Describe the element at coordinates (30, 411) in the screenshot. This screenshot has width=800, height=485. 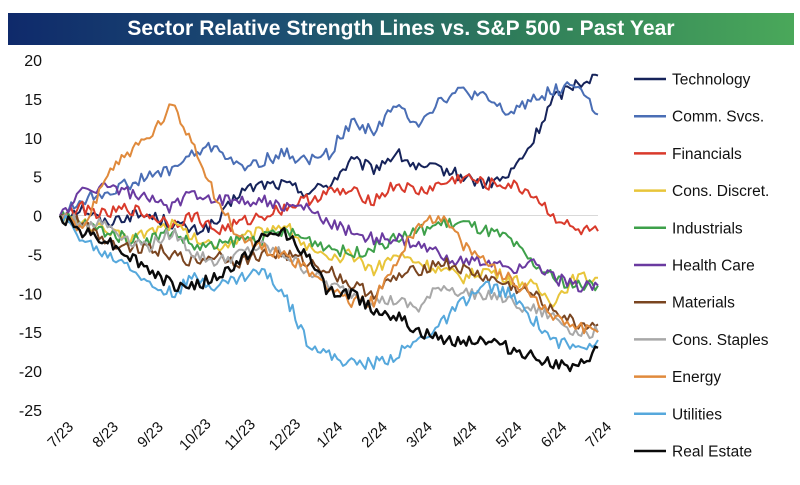
I see `y-tick-label: -25` at that location.